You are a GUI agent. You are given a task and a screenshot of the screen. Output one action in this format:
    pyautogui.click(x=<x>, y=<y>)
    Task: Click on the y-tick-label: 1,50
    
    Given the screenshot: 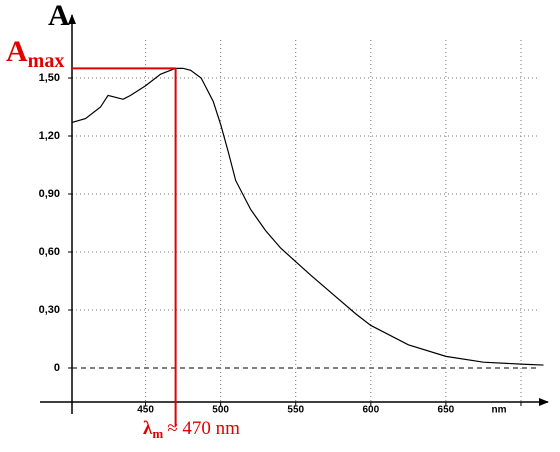 What is the action you would take?
    pyautogui.click(x=49, y=78)
    